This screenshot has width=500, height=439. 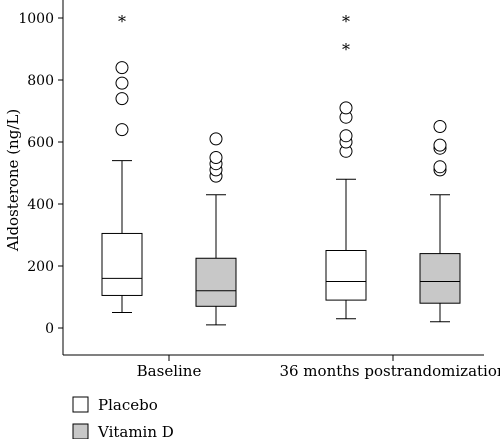 I want to click on y-tick-label: 600, so click(x=40, y=143).